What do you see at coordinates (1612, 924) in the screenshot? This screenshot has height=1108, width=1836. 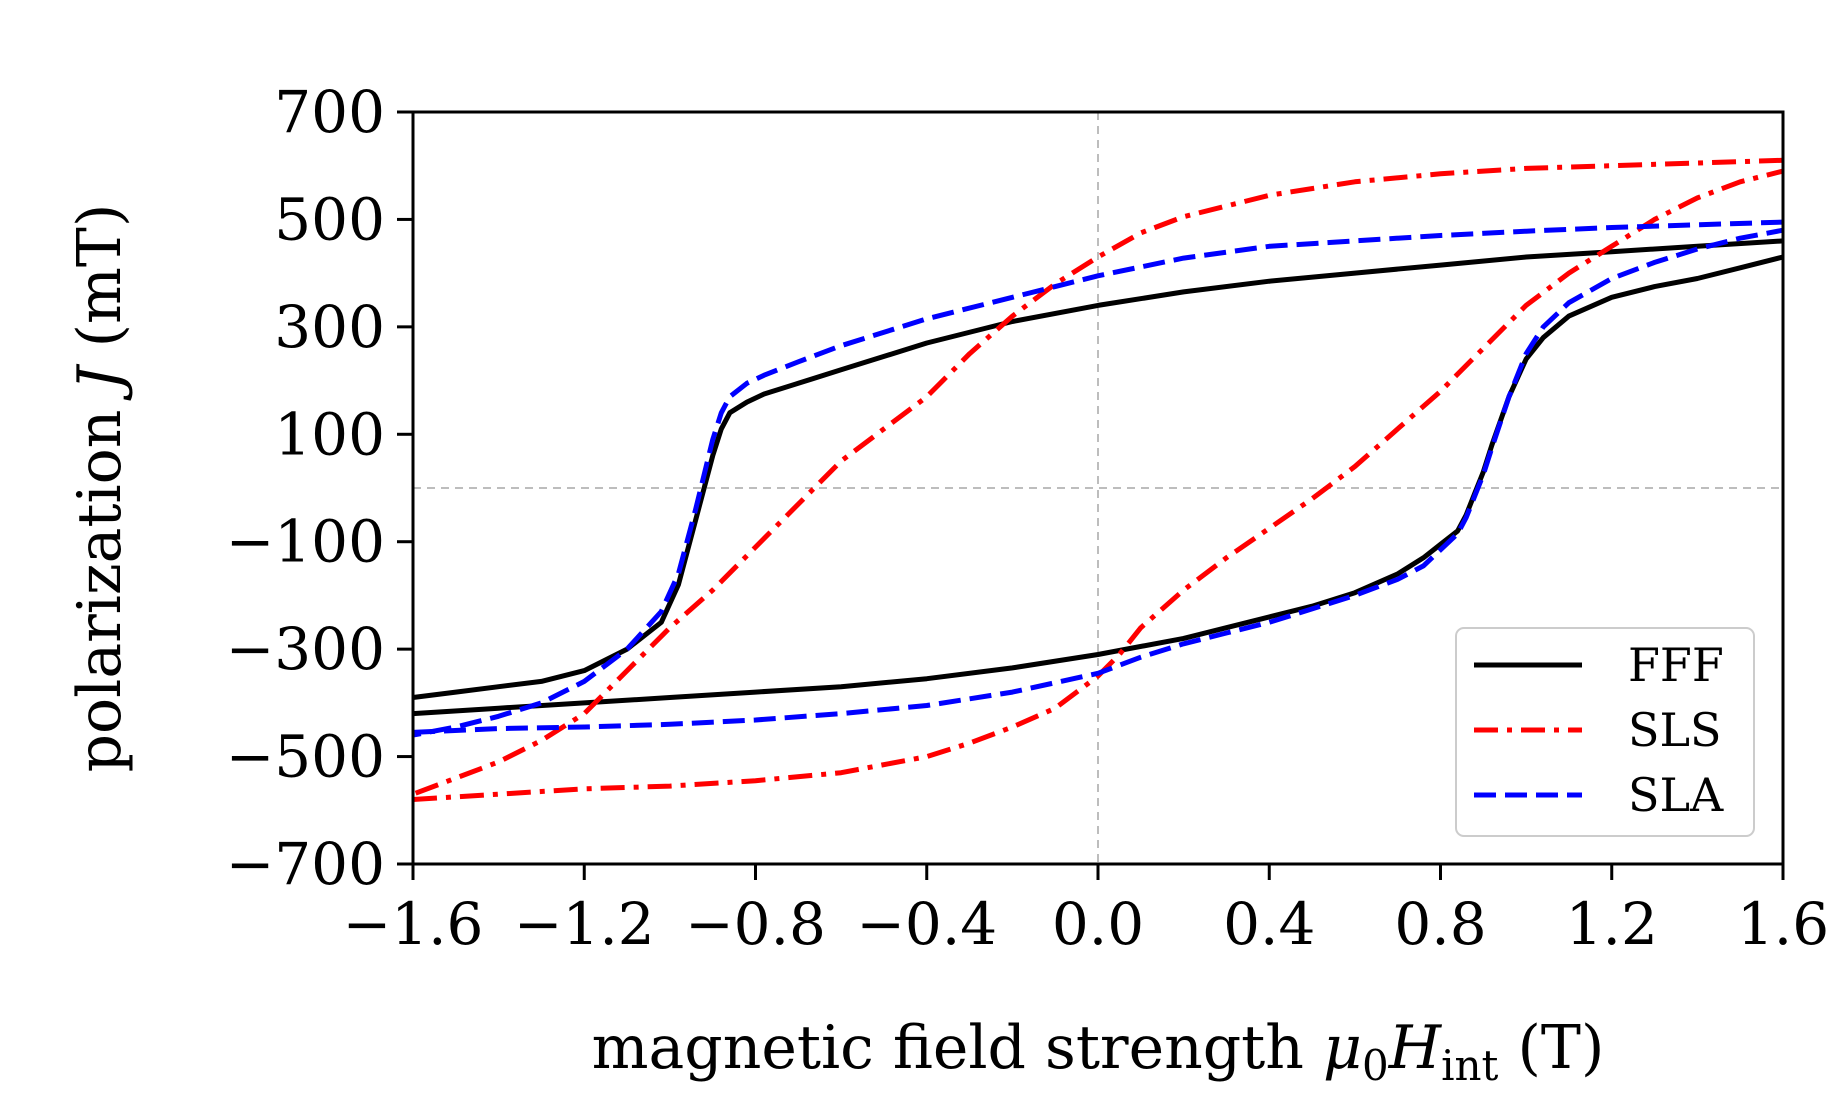 I see `x-tick-label: 1.2` at bounding box center [1612, 924].